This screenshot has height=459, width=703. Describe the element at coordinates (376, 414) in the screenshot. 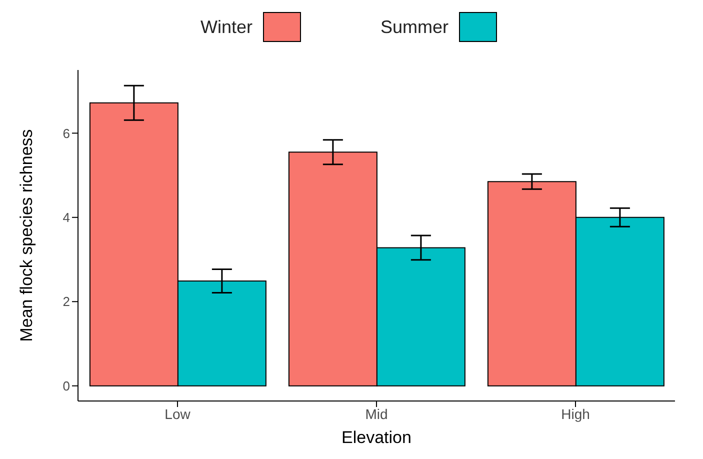

I see `x-tick-label: Mid` at that location.